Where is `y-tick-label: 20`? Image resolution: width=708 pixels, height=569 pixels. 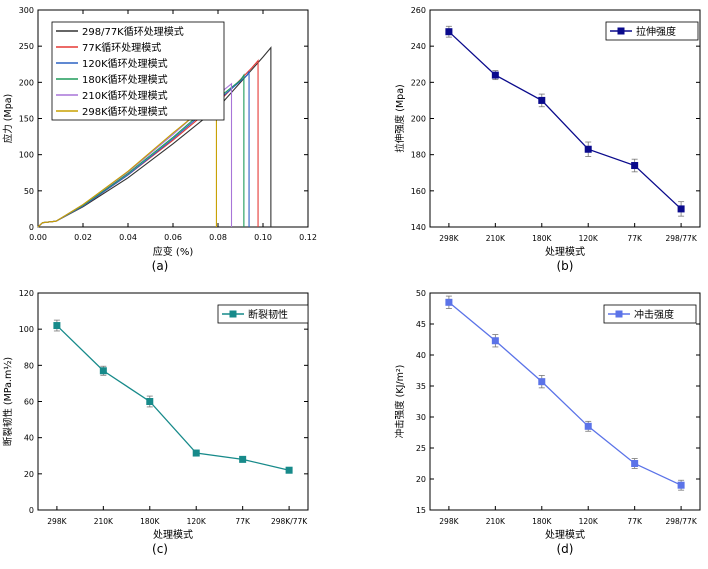 y-tick-label: 20 is located at coordinates (29, 474).